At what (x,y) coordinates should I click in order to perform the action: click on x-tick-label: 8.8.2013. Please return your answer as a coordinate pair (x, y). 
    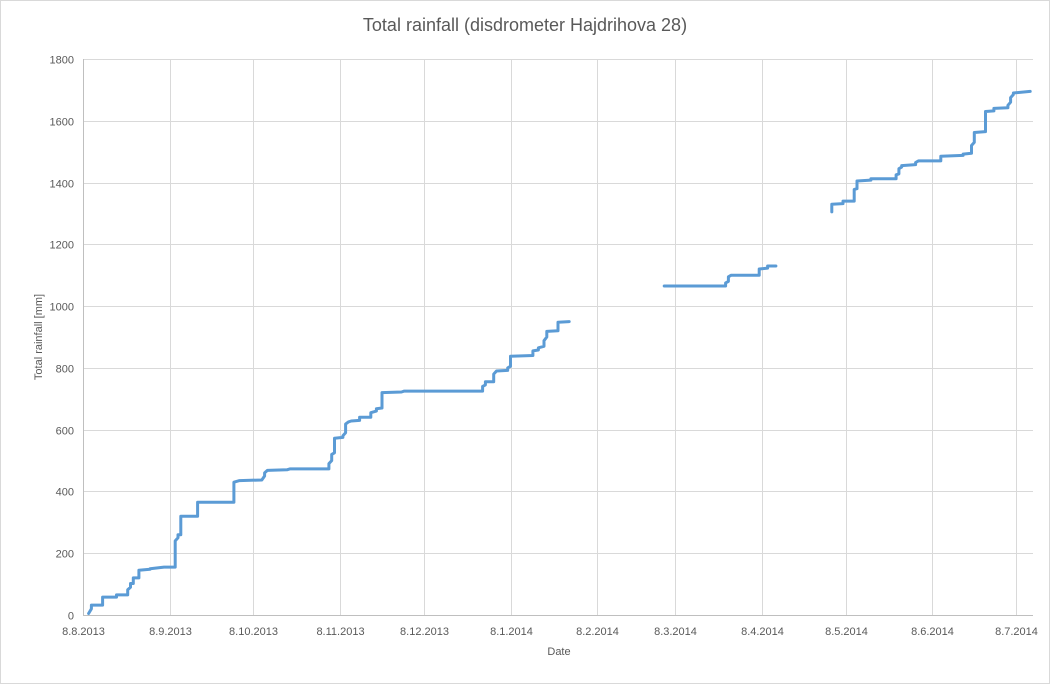
    Looking at the image, I should click on (83, 632).